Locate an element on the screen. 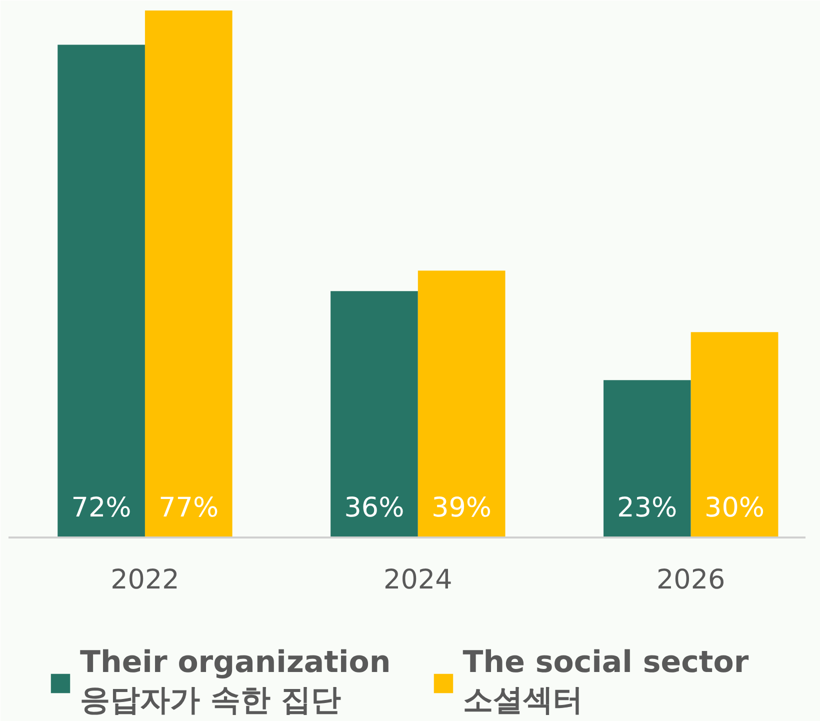 The image size is (820, 721). data-label: 77% is located at coordinates (188, 508).